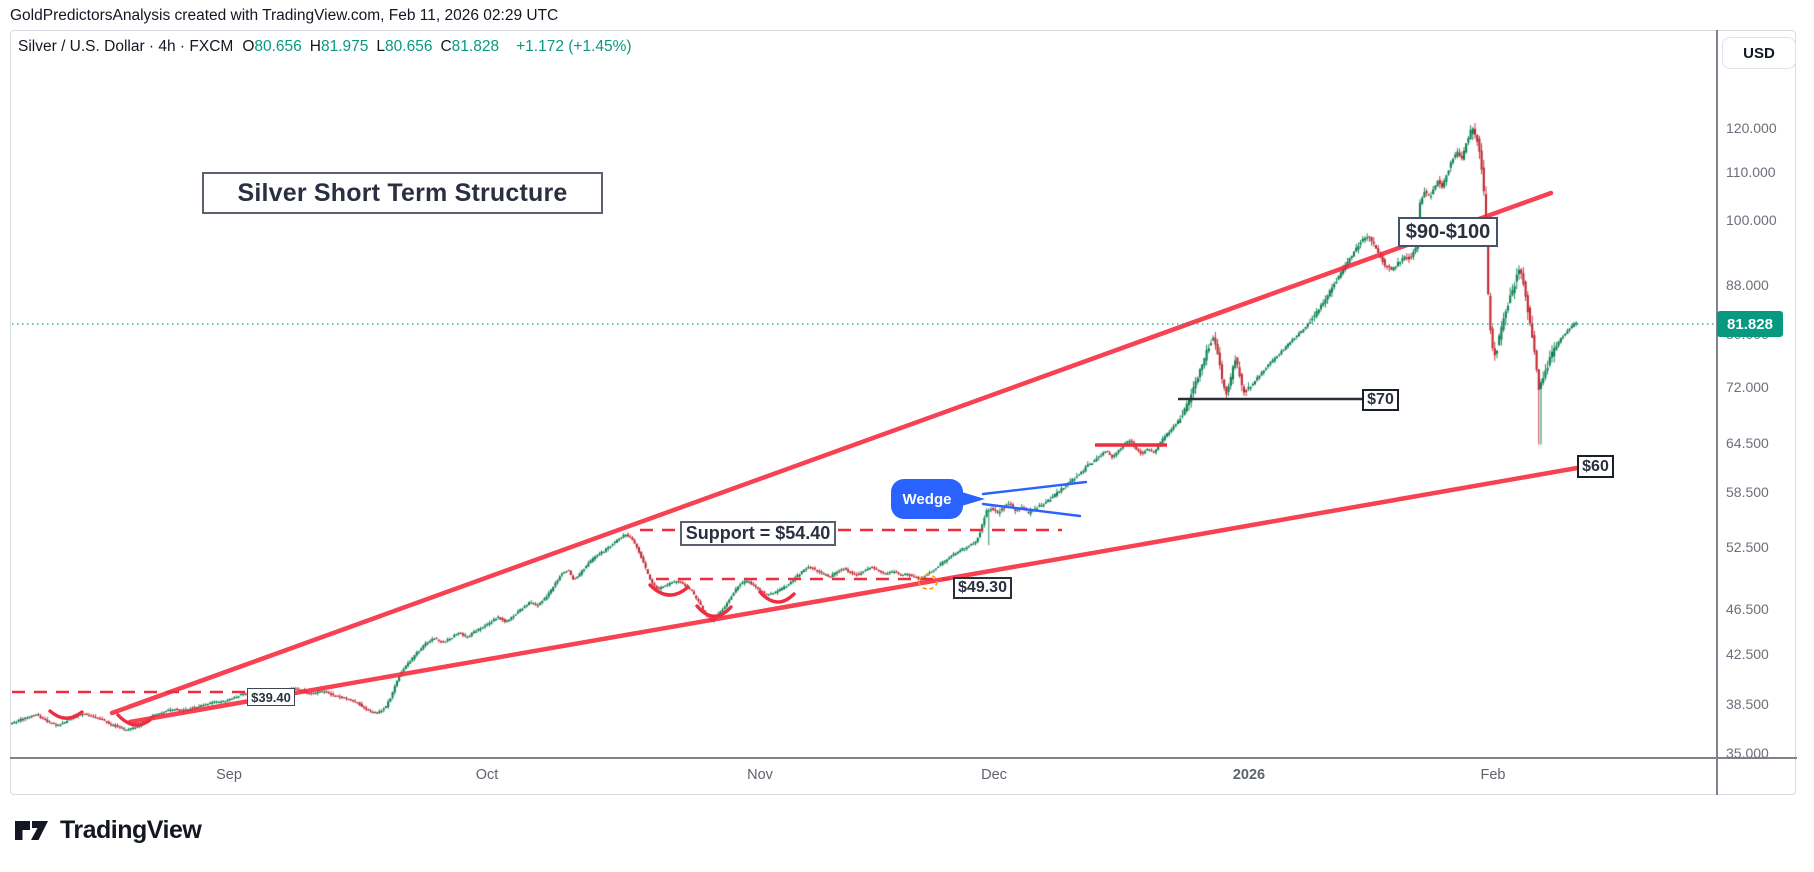 The height and width of the screenshot is (872, 1814). Describe the element at coordinates (487, 775) in the screenshot. I see `time-tick: Oct` at that location.